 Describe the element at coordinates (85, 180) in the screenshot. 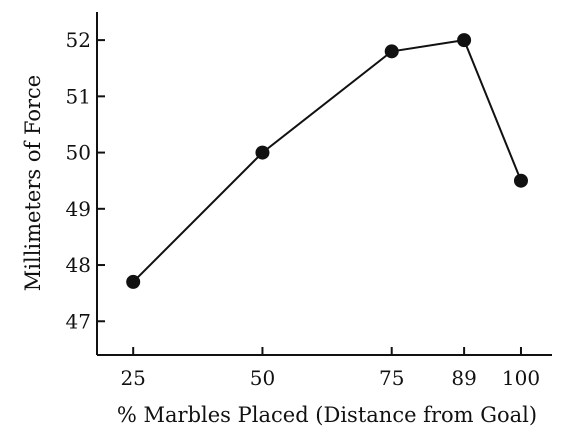

I see `y-ticks: 47 48 49 50 51 52` at that location.